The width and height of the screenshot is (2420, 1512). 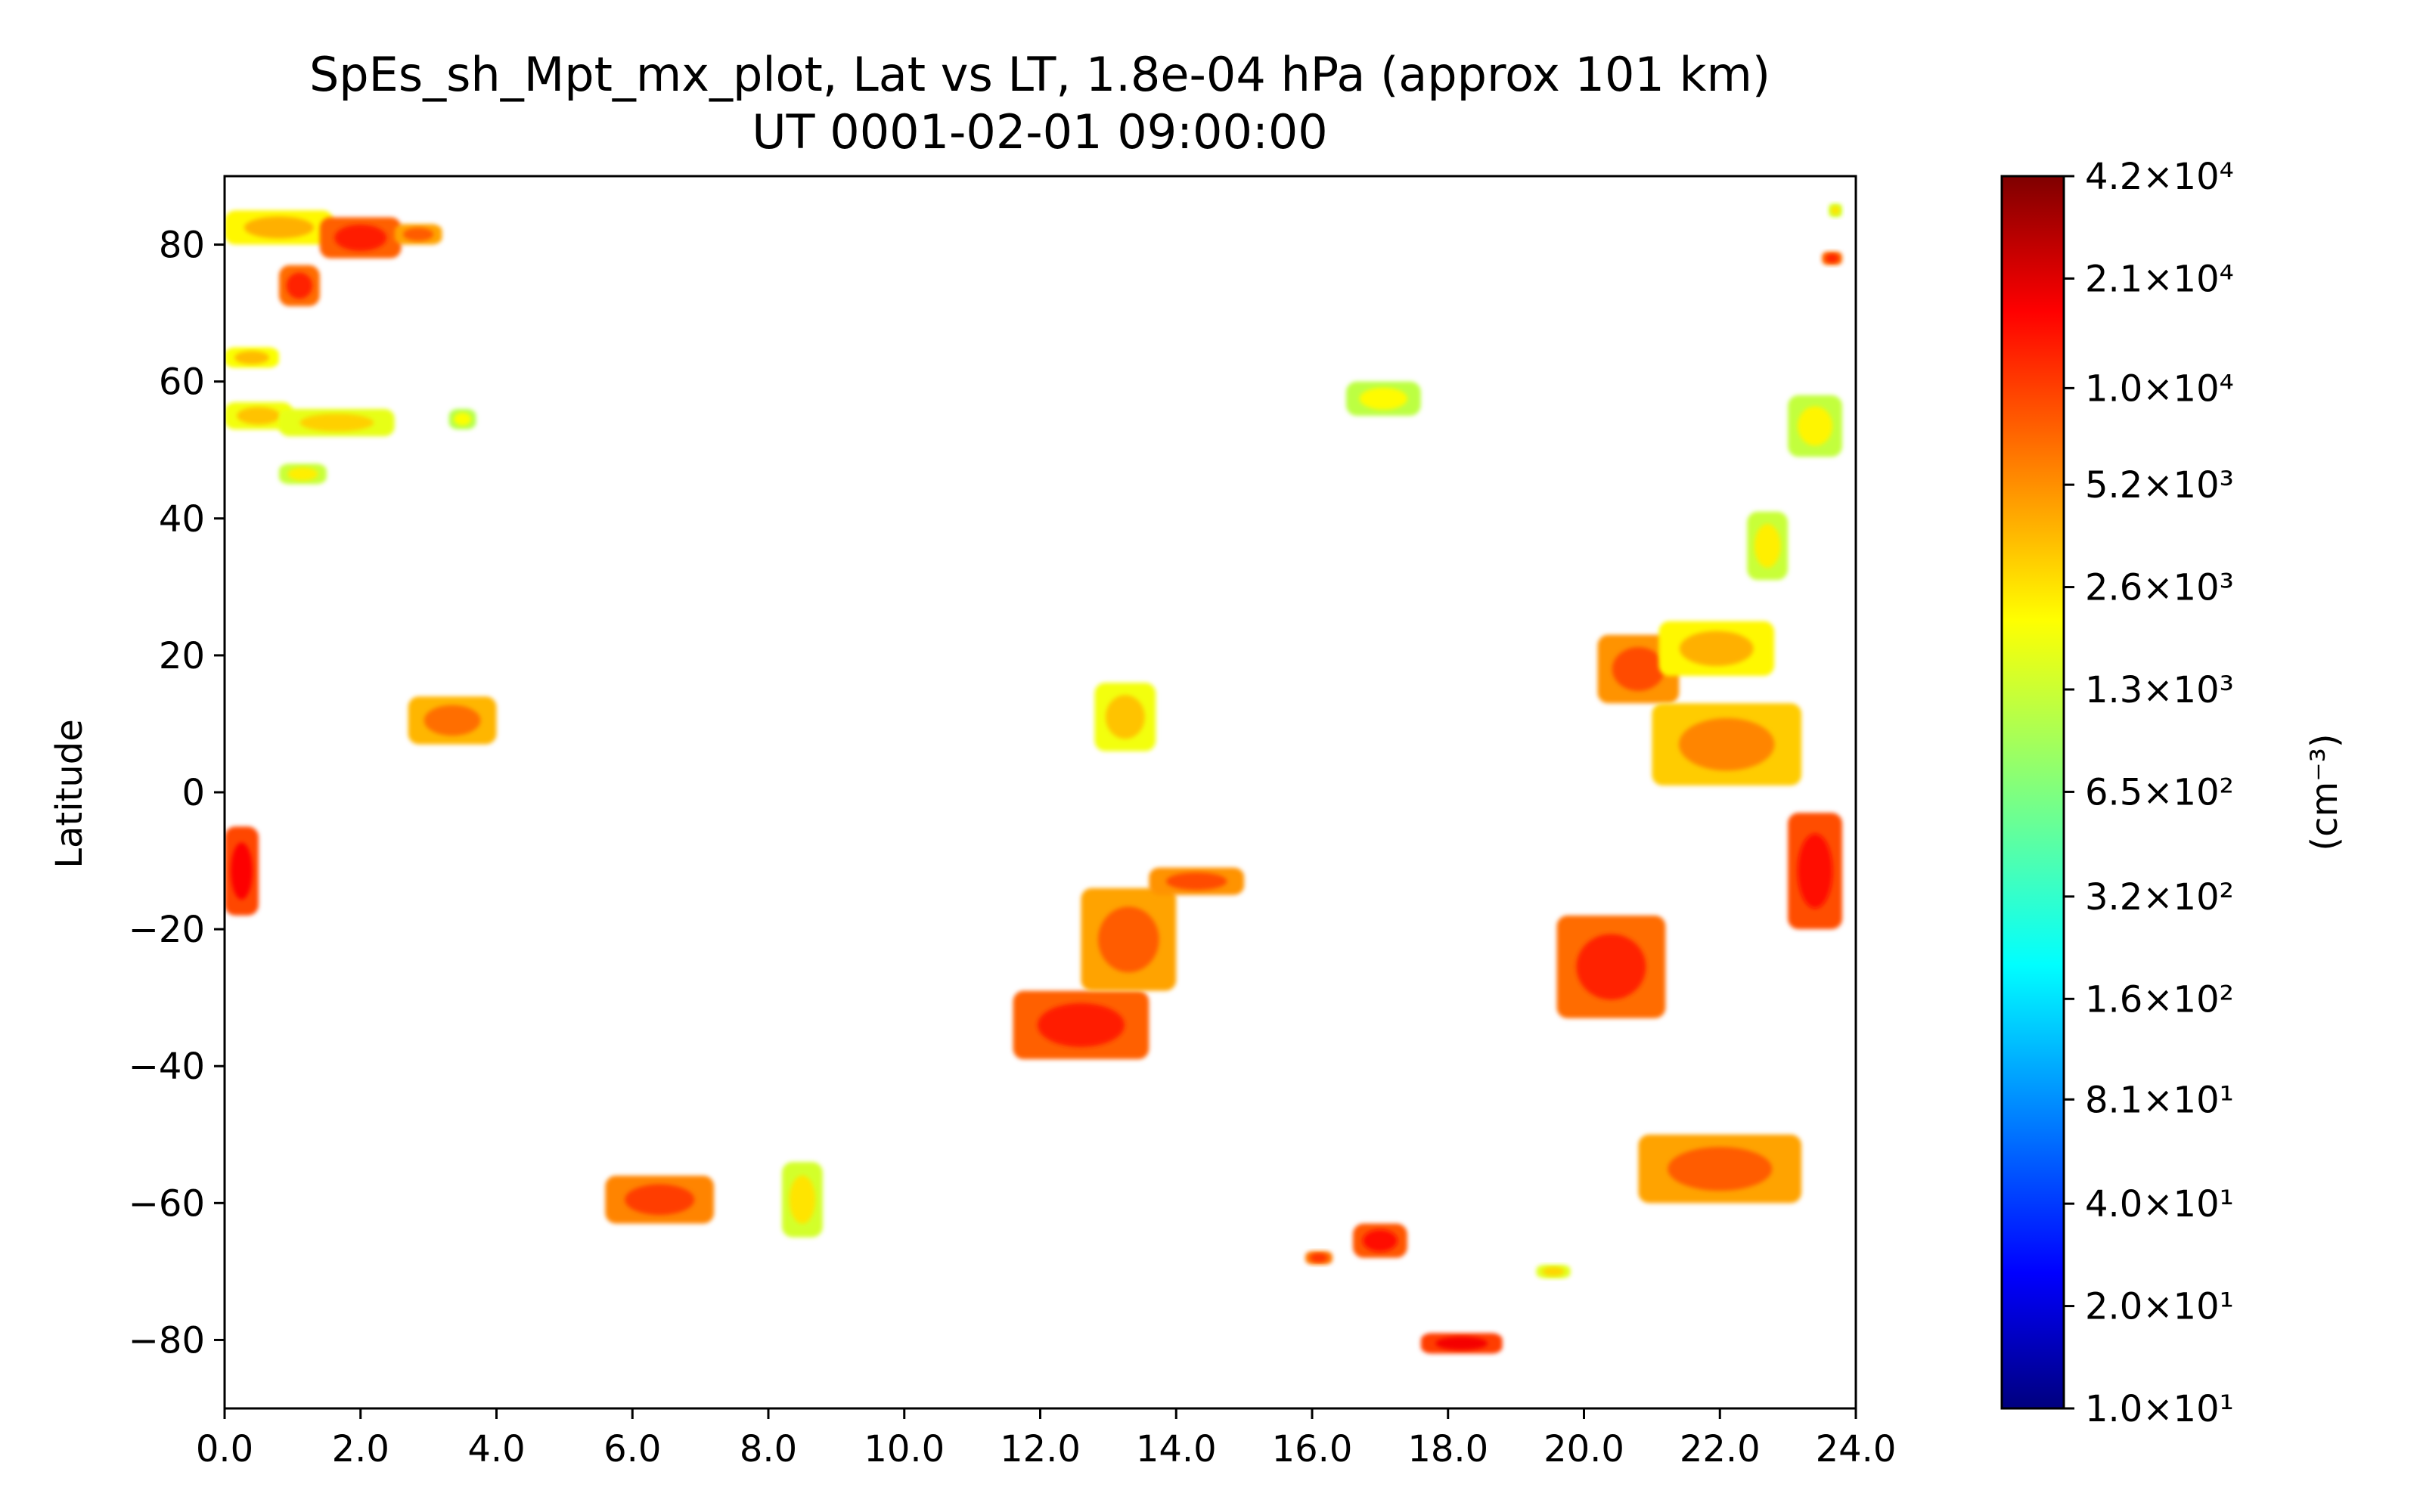 I want to click on colorbar-tick-label: 2.6×10³, so click(x=2159, y=588).